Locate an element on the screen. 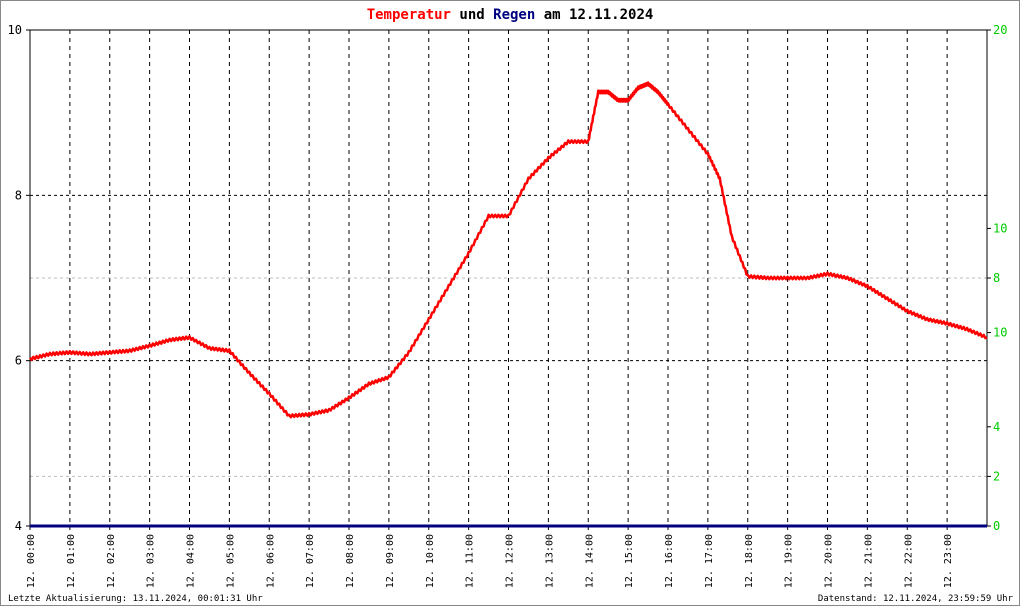  x-tick-label: 12. 14:00 is located at coordinates (589, 561).